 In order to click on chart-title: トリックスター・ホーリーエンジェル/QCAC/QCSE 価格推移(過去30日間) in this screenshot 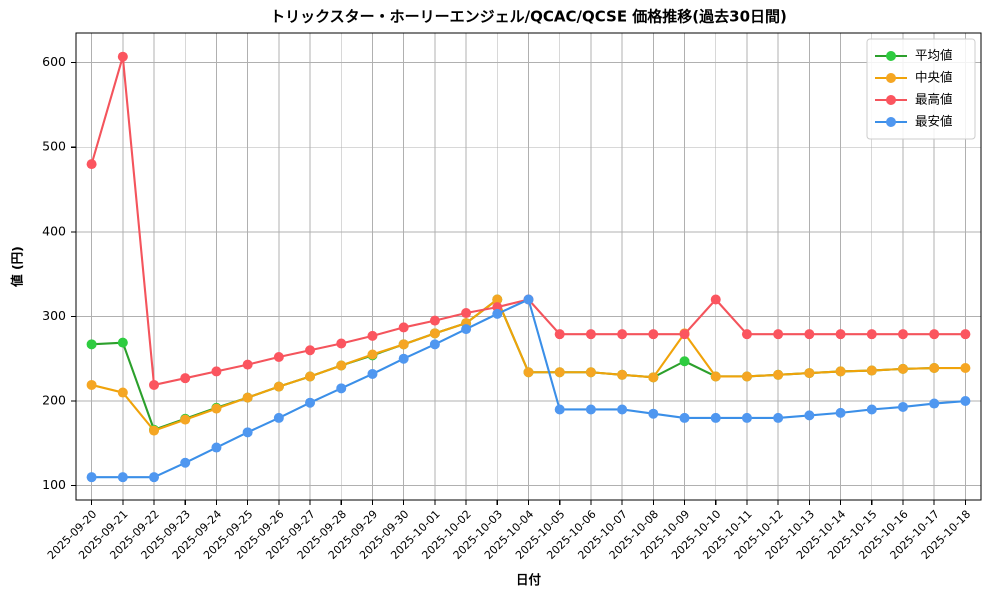, I will do `click(528, 17)`.